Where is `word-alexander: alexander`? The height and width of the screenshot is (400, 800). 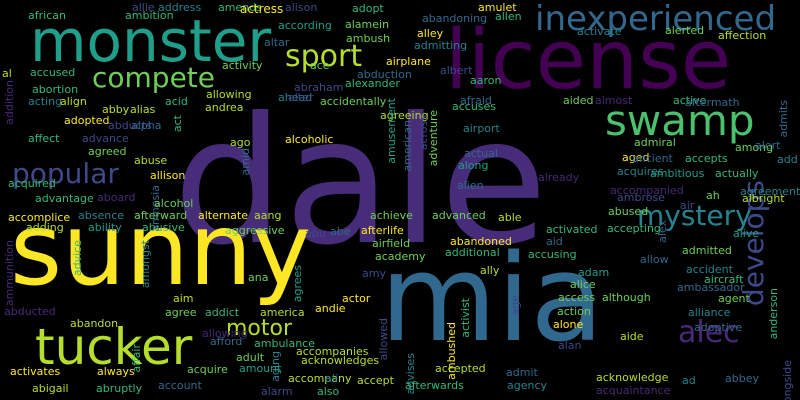
word-alexander: alexander is located at coordinates (372, 83).